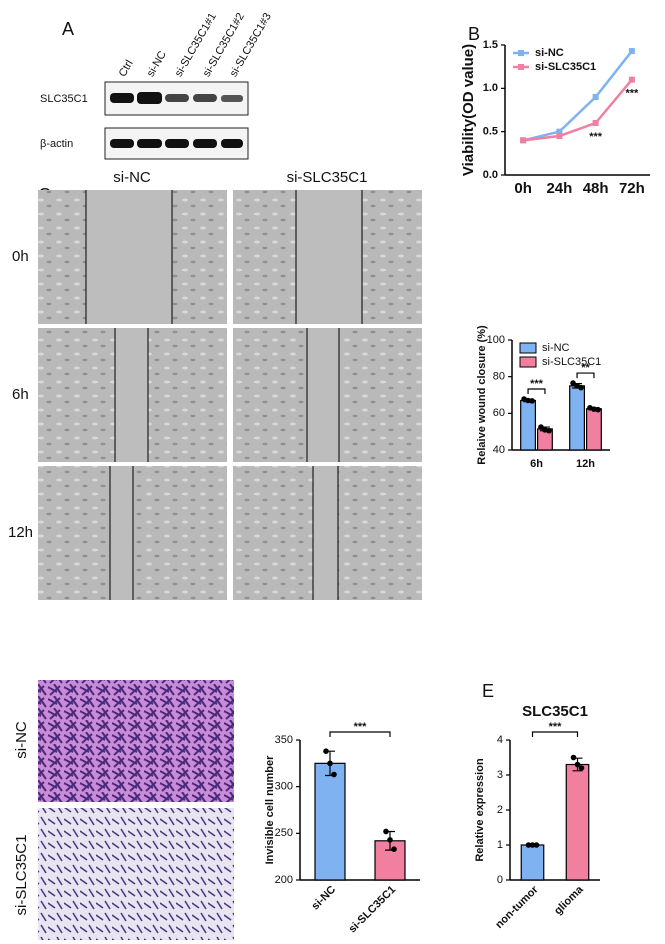 The image size is (665, 944). I want to click on y-tick-label: 200, so click(284, 880).